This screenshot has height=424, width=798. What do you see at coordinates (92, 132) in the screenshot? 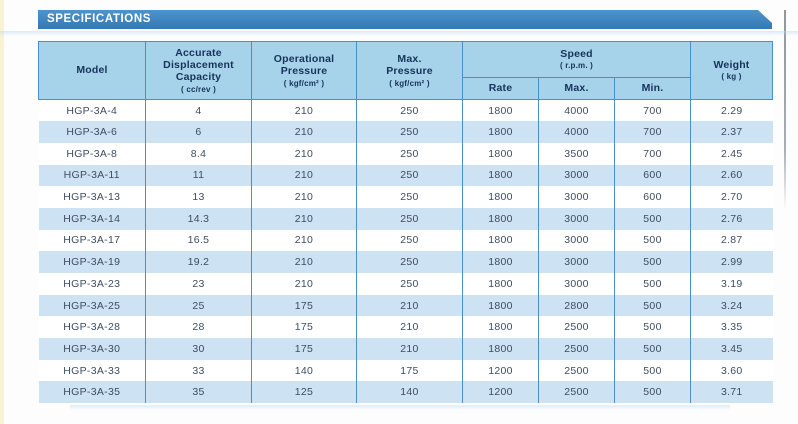
I see `model-cell: HGP-3A-6` at bounding box center [92, 132].